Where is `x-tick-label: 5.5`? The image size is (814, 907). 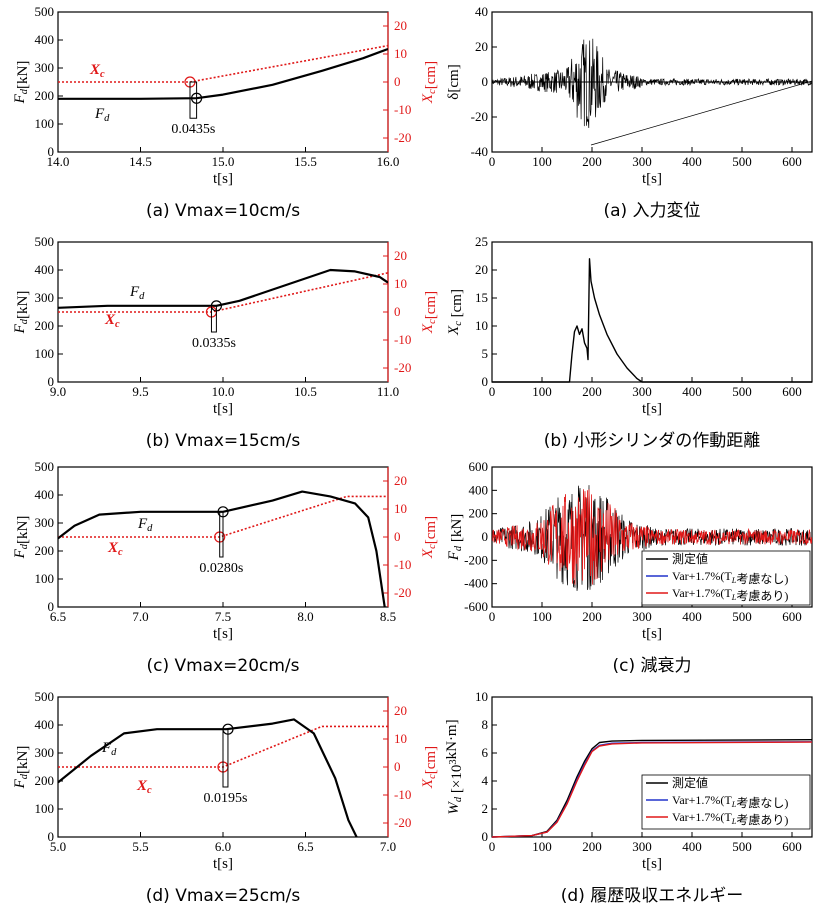 x-tick-label: 5.5 is located at coordinates (140, 846).